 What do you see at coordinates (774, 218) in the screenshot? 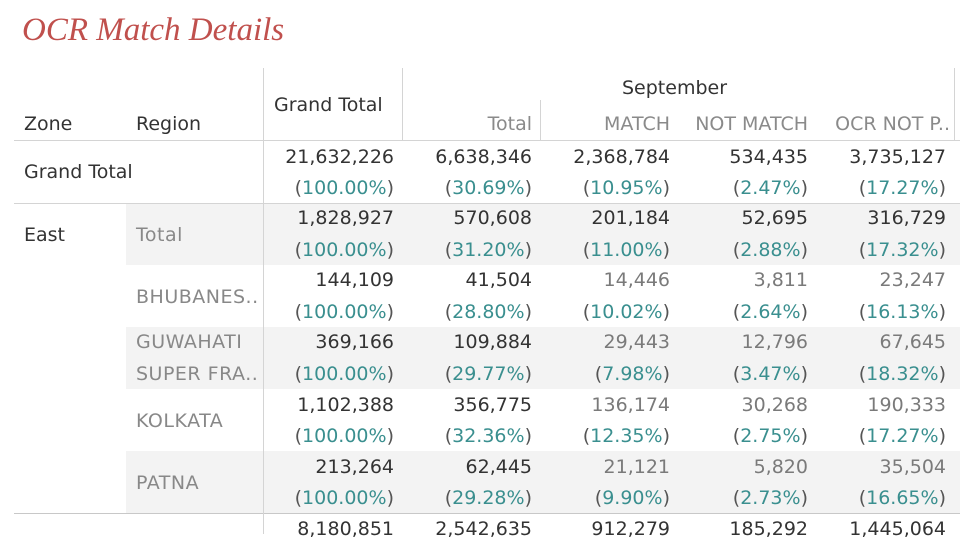
I see `not-match-value: 52,695` at bounding box center [774, 218].